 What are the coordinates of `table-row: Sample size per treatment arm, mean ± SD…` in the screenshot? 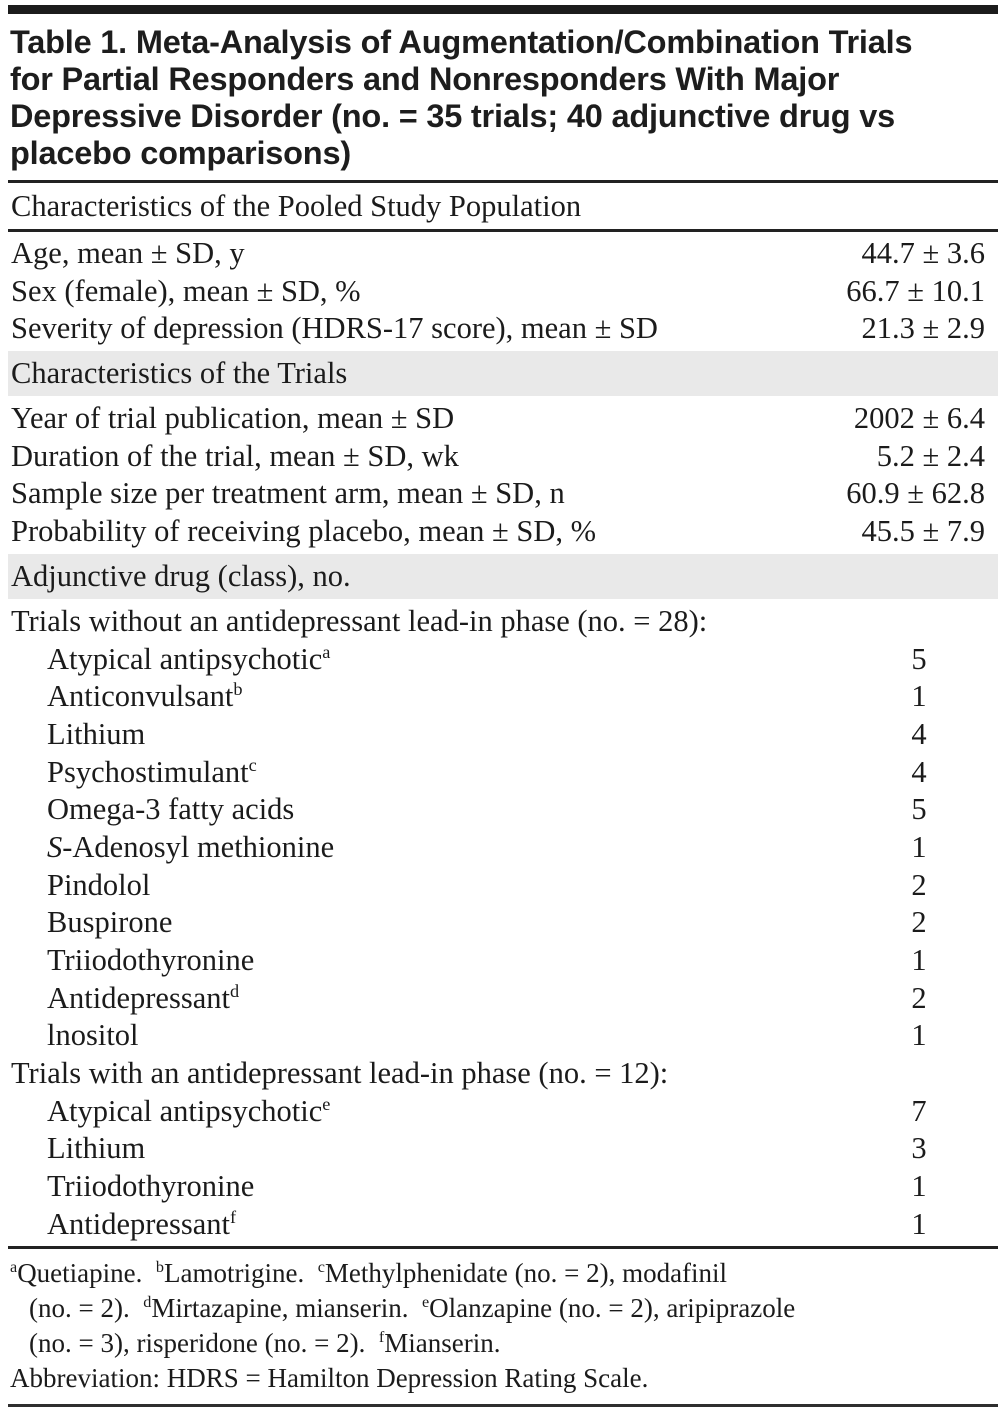 It's located at (503, 494).